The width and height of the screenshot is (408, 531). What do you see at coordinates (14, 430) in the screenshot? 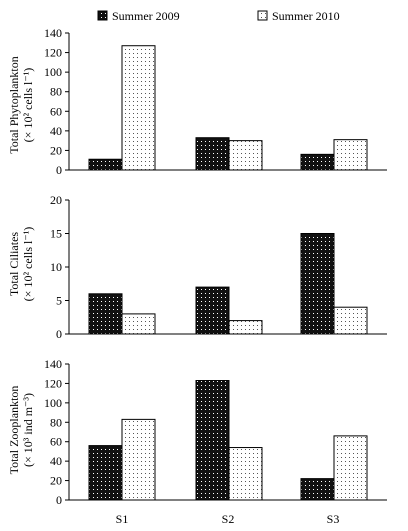
I see `ylabel-zooplankton-line1: Total Zooplankton` at bounding box center [14, 430].